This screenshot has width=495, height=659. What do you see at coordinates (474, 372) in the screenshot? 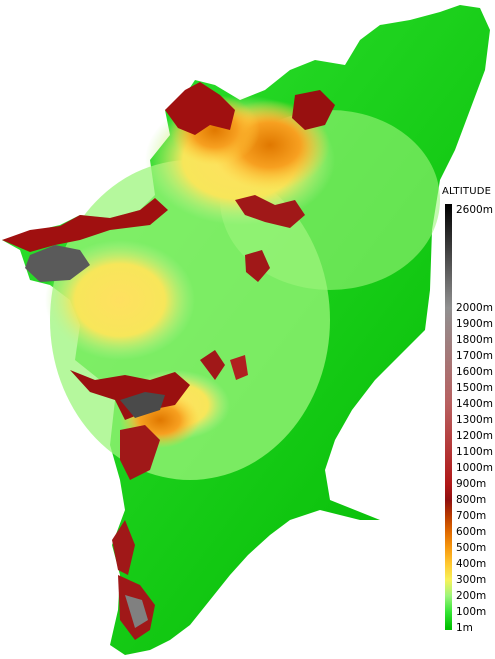
I see `legend-label: 1600m` at bounding box center [474, 372].